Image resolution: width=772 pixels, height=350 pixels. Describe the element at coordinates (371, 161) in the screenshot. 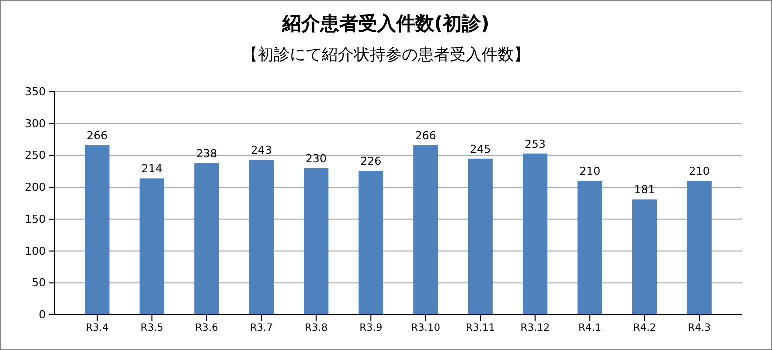

I see `data-label: 226` at that location.